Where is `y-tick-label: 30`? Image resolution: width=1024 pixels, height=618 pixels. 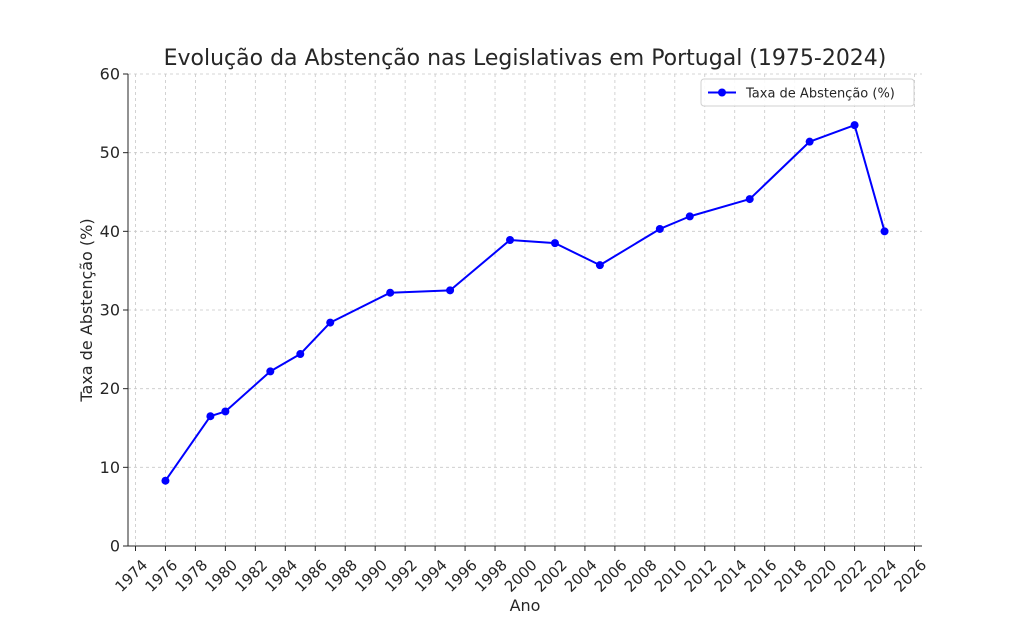 y-tick-label: 30 is located at coordinates (110, 310).